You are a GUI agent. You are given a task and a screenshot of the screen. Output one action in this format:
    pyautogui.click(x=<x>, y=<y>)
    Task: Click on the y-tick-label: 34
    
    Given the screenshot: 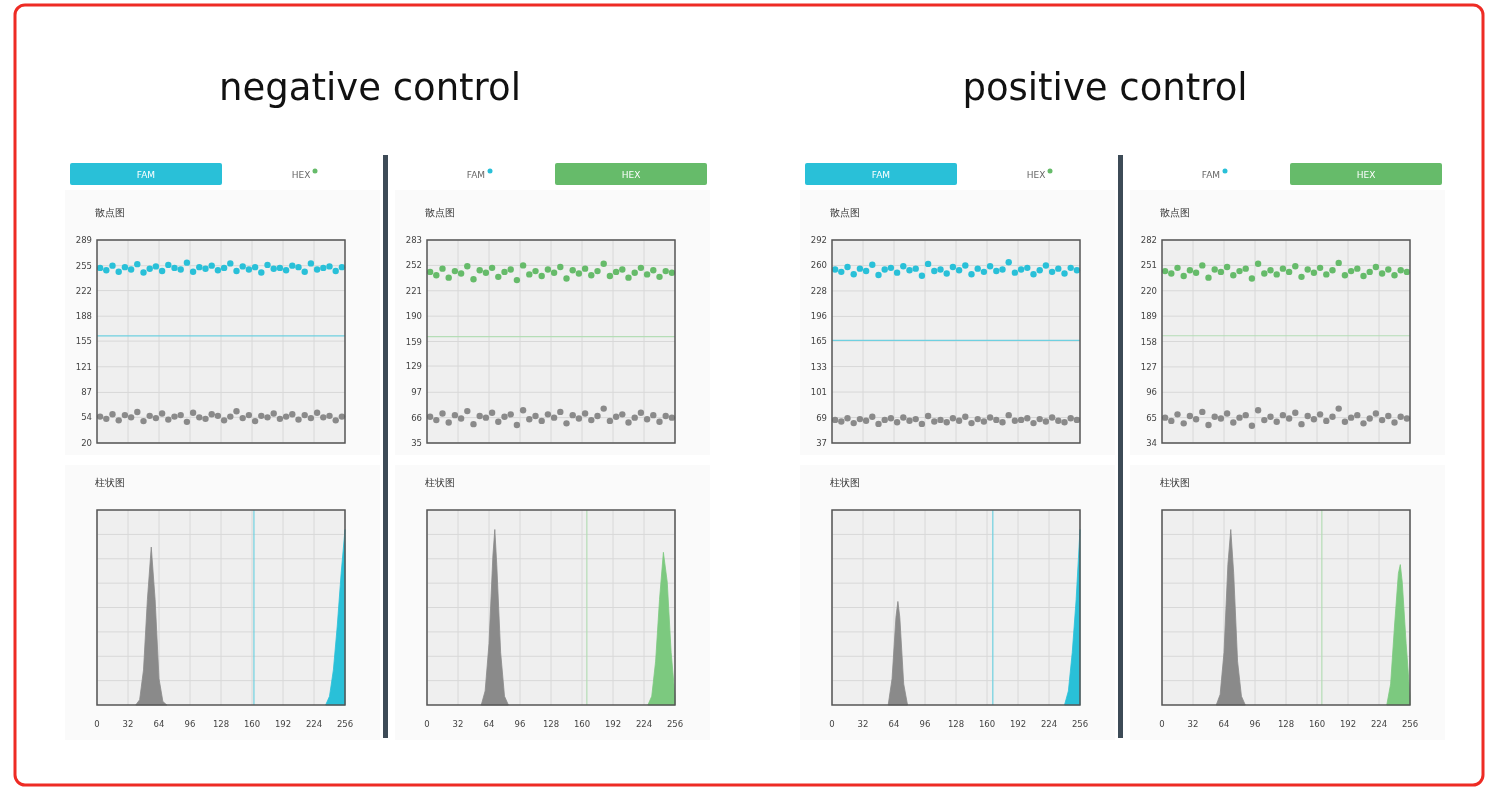 What is the action you would take?
    pyautogui.click(x=1151, y=443)
    